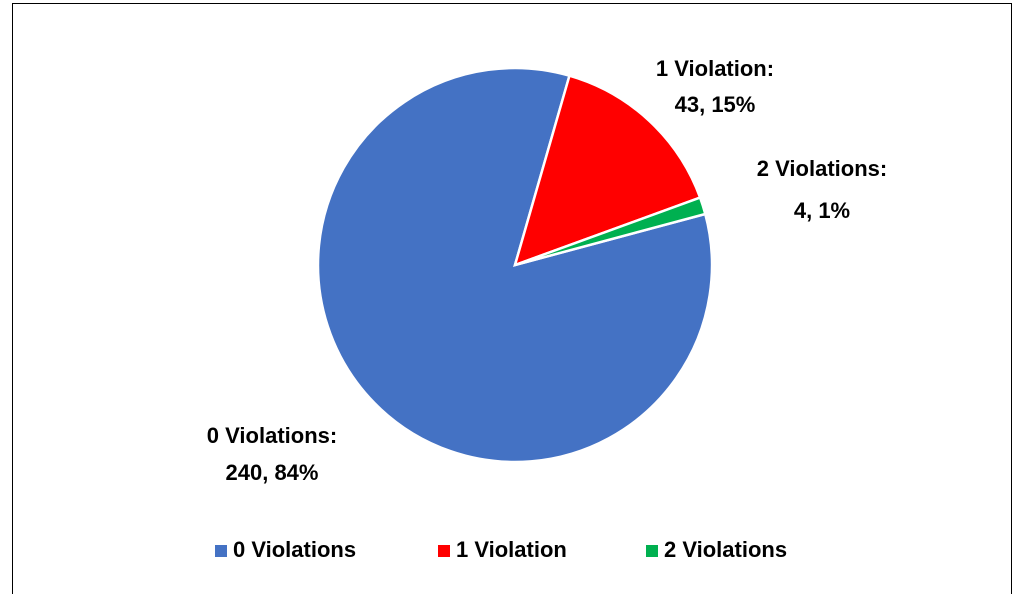 Image resolution: width=1013 pixels, height=594 pixels. What do you see at coordinates (272, 435) in the screenshot?
I see `data-label-title: 0 Violations:` at bounding box center [272, 435].